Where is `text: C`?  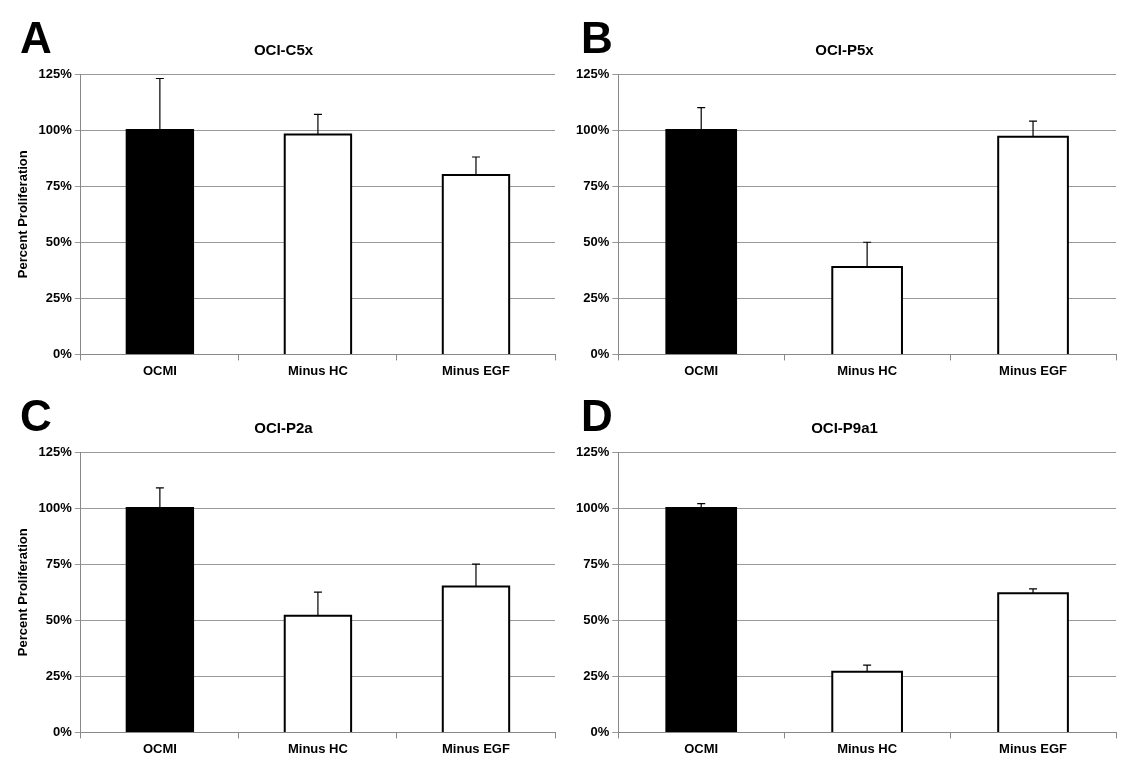
text: C is located at coordinates (36, 415).